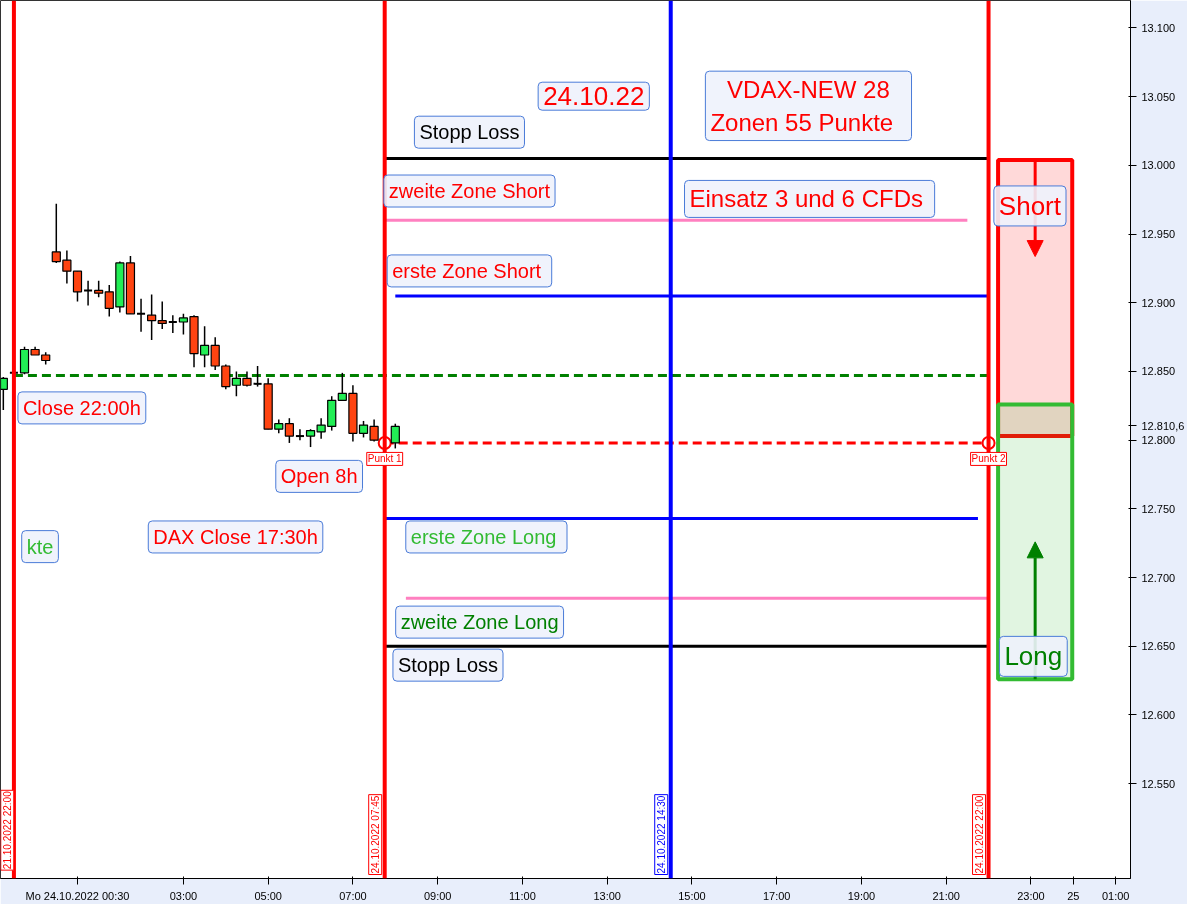 Image resolution: width=1187 pixels, height=904 pixels. What do you see at coordinates (692, 895) in the screenshot?
I see `x-tick-label: 15:00` at bounding box center [692, 895].